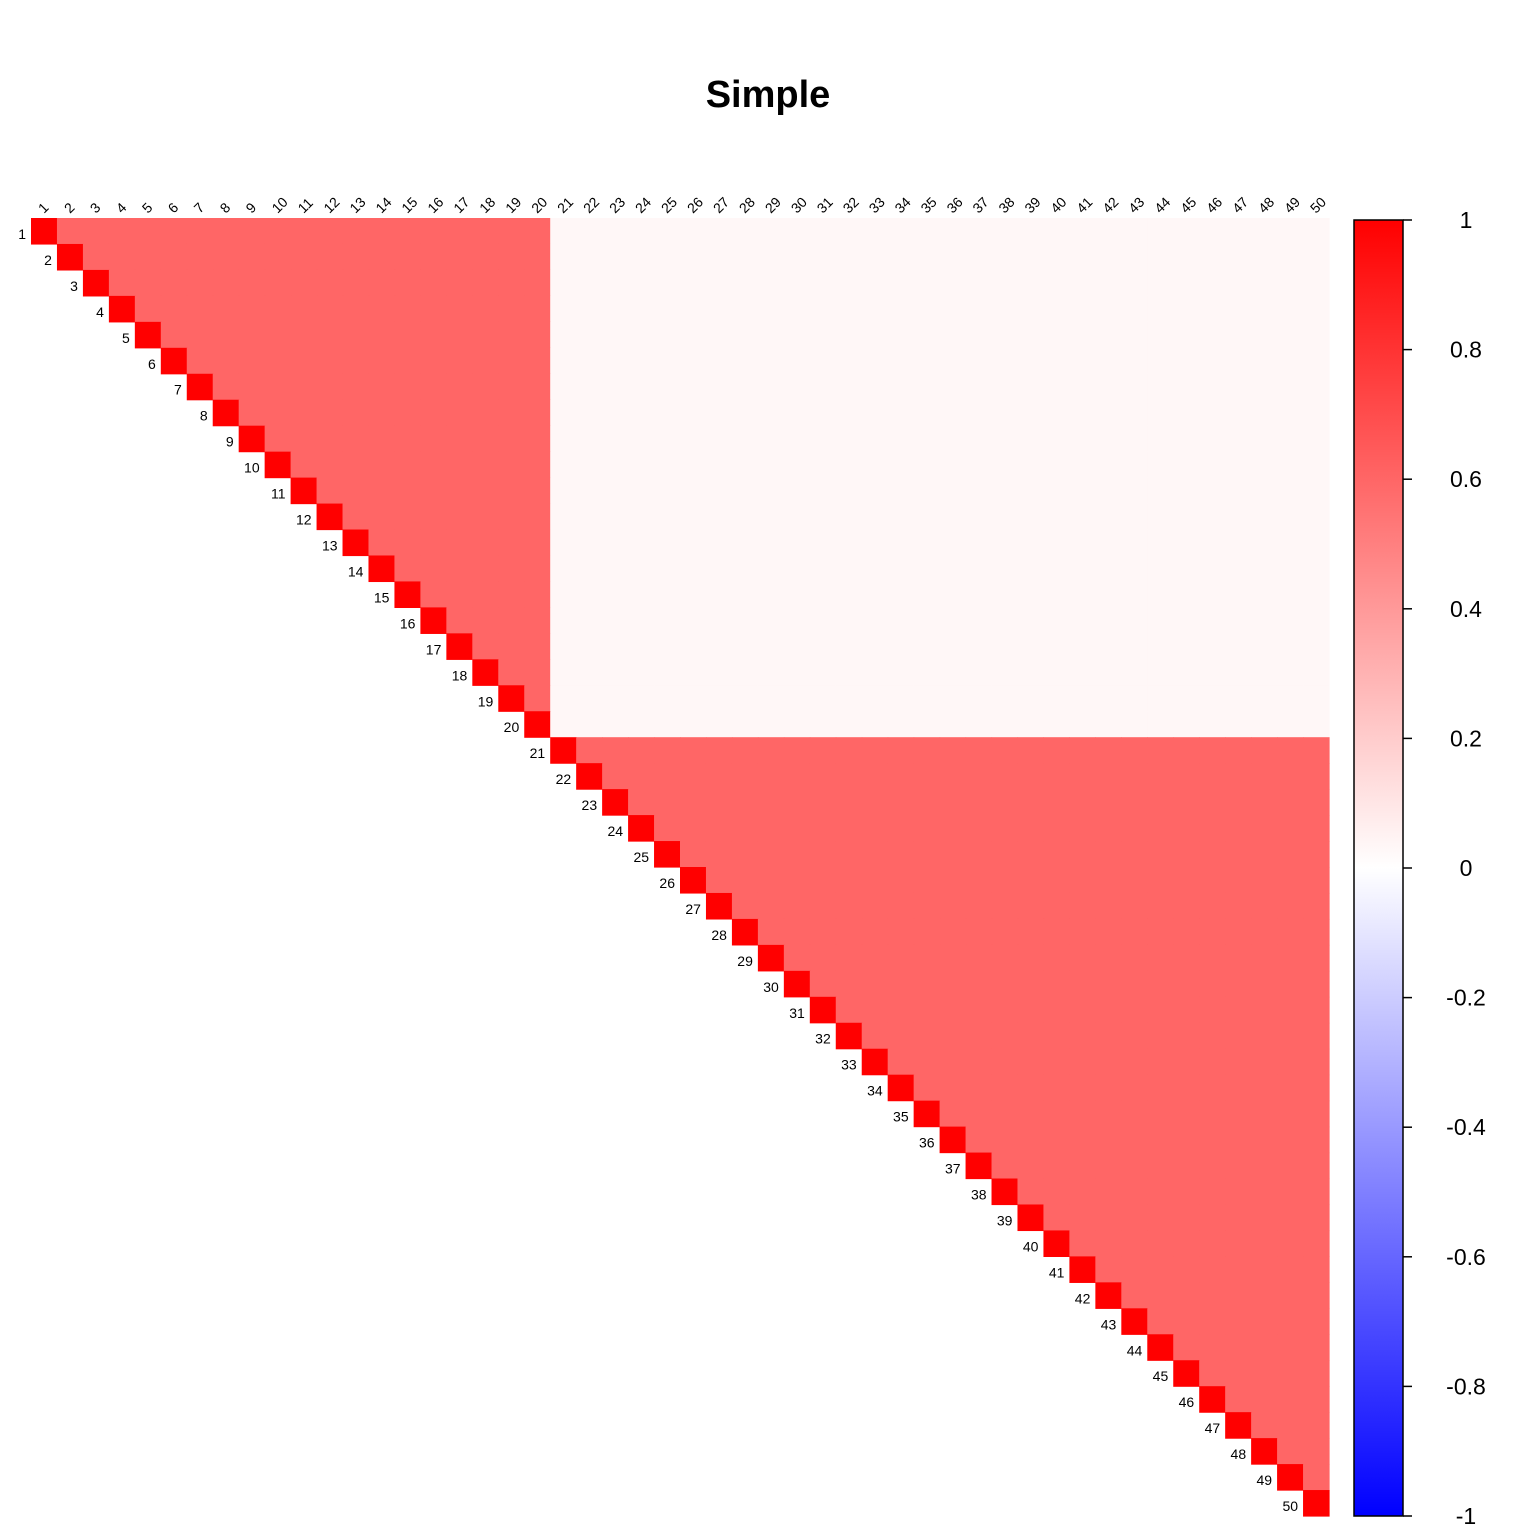  I want to click on colorbar-tick-label: 0.2, so click(1466, 738).